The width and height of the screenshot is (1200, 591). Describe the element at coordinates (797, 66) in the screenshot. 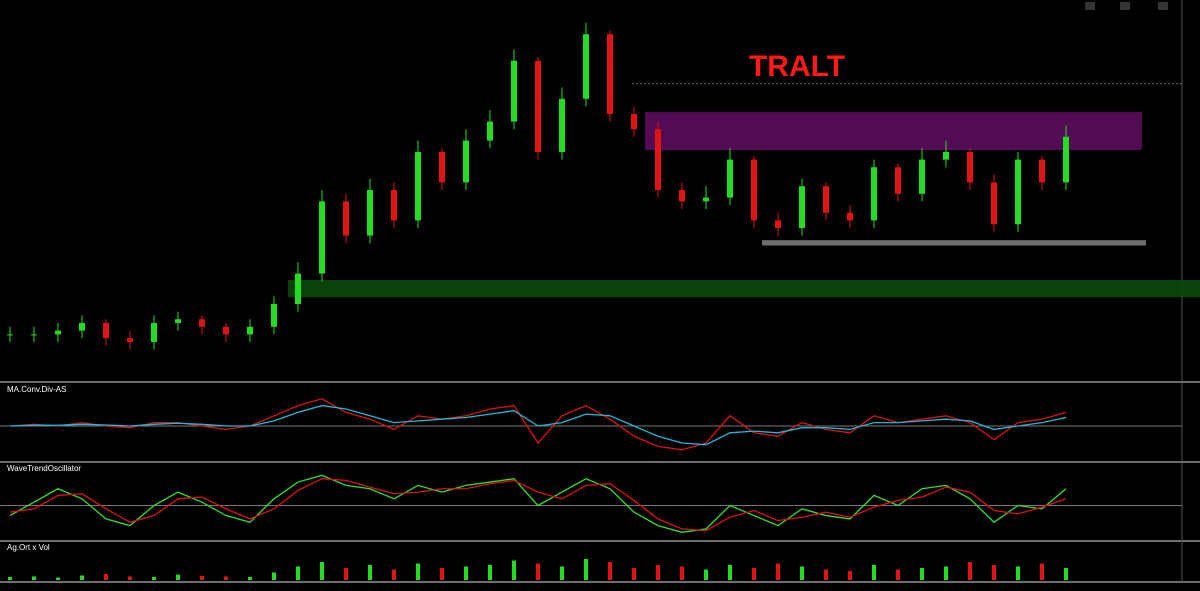

I see `chart-title: TRALT` at that location.